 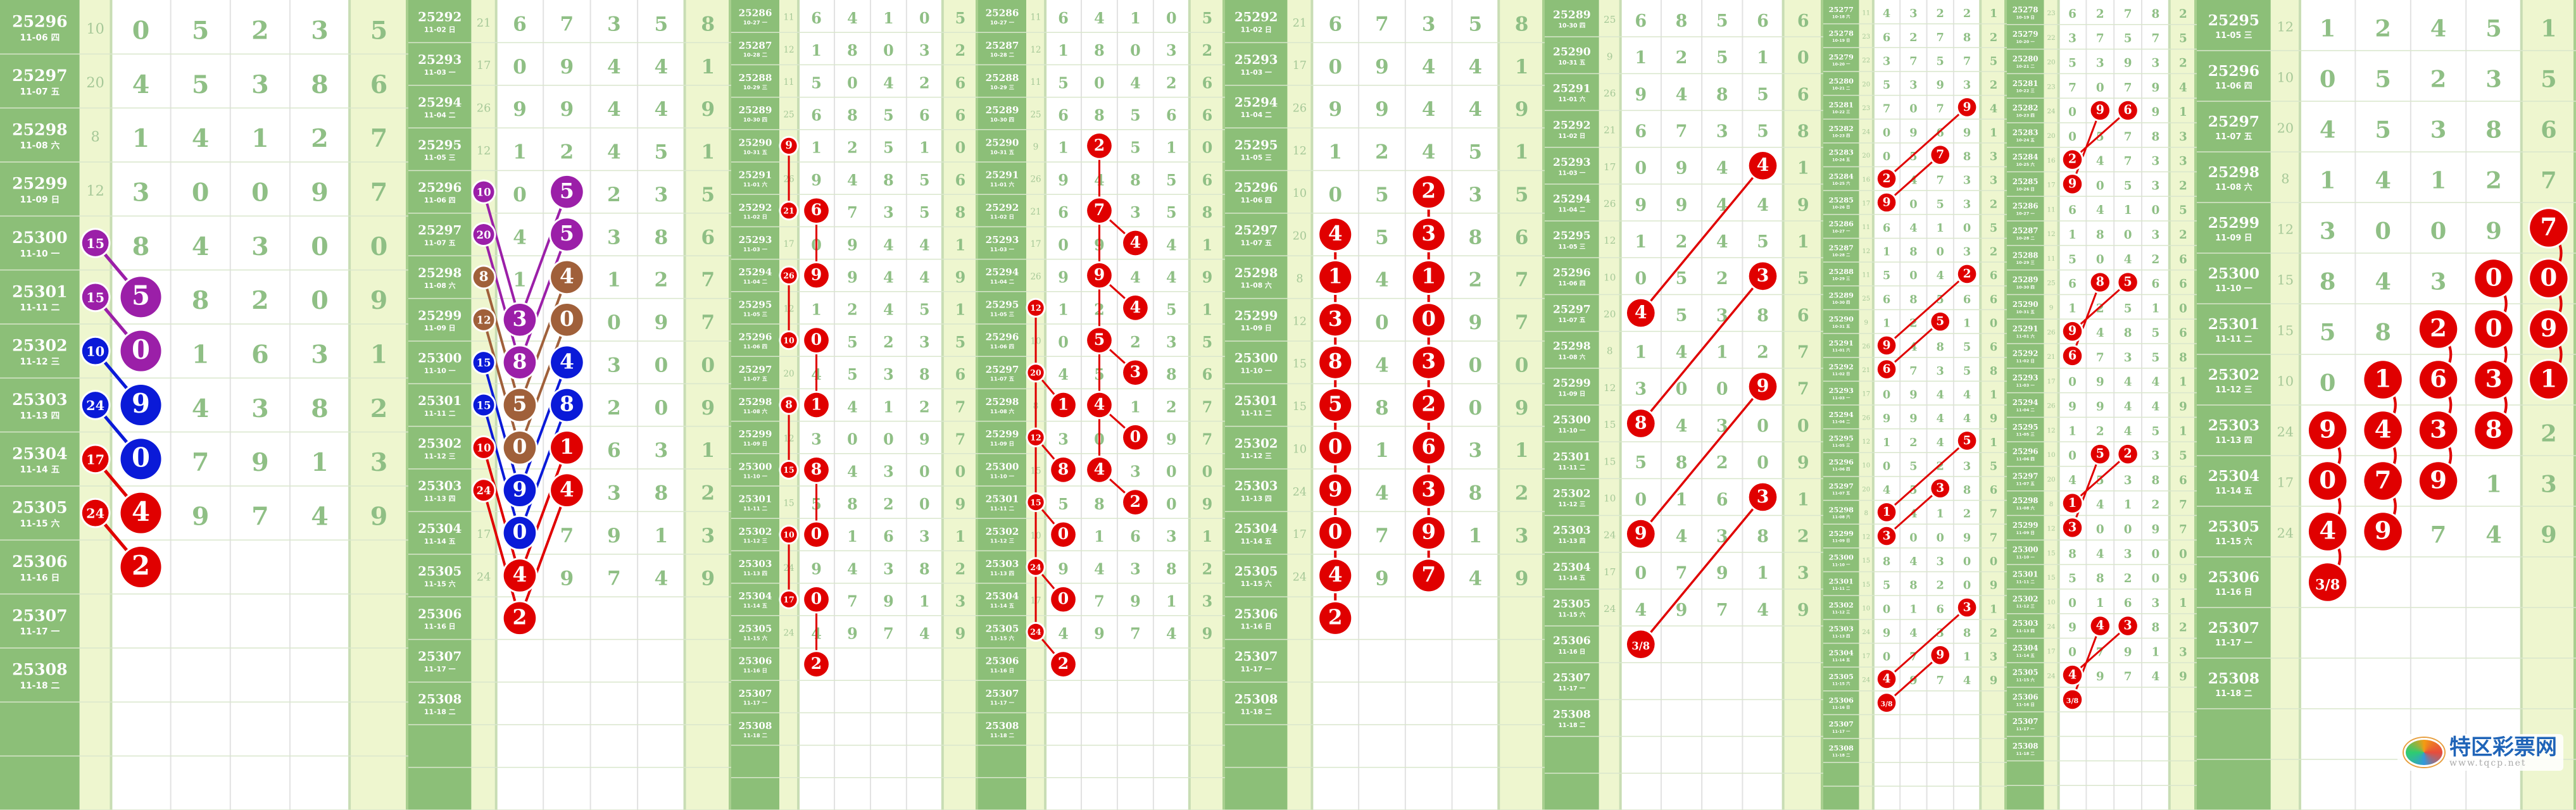 What do you see at coordinates (1610, 388) in the screenshot?
I see `sum-value: 12` at bounding box center [1610, 388].